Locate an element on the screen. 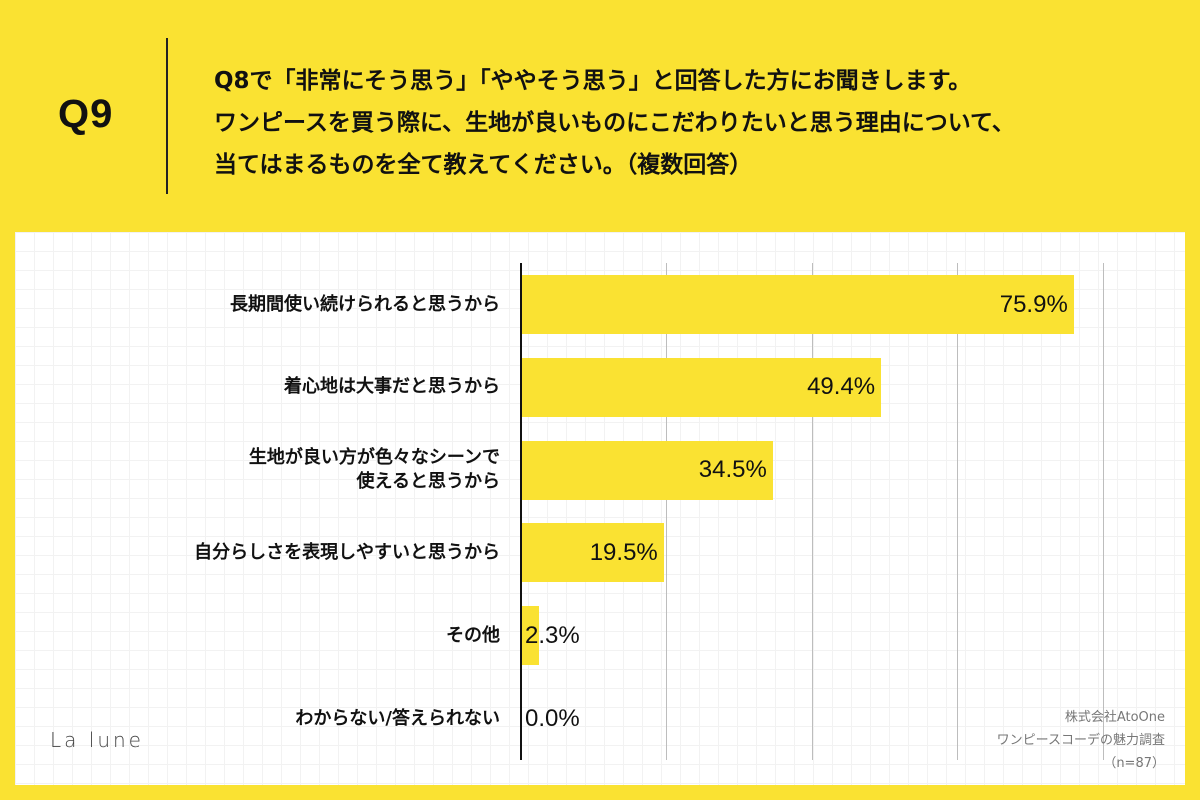 The height and width of the screenshot is (800, 1200). header-divider is located at coordinates (167, 116).